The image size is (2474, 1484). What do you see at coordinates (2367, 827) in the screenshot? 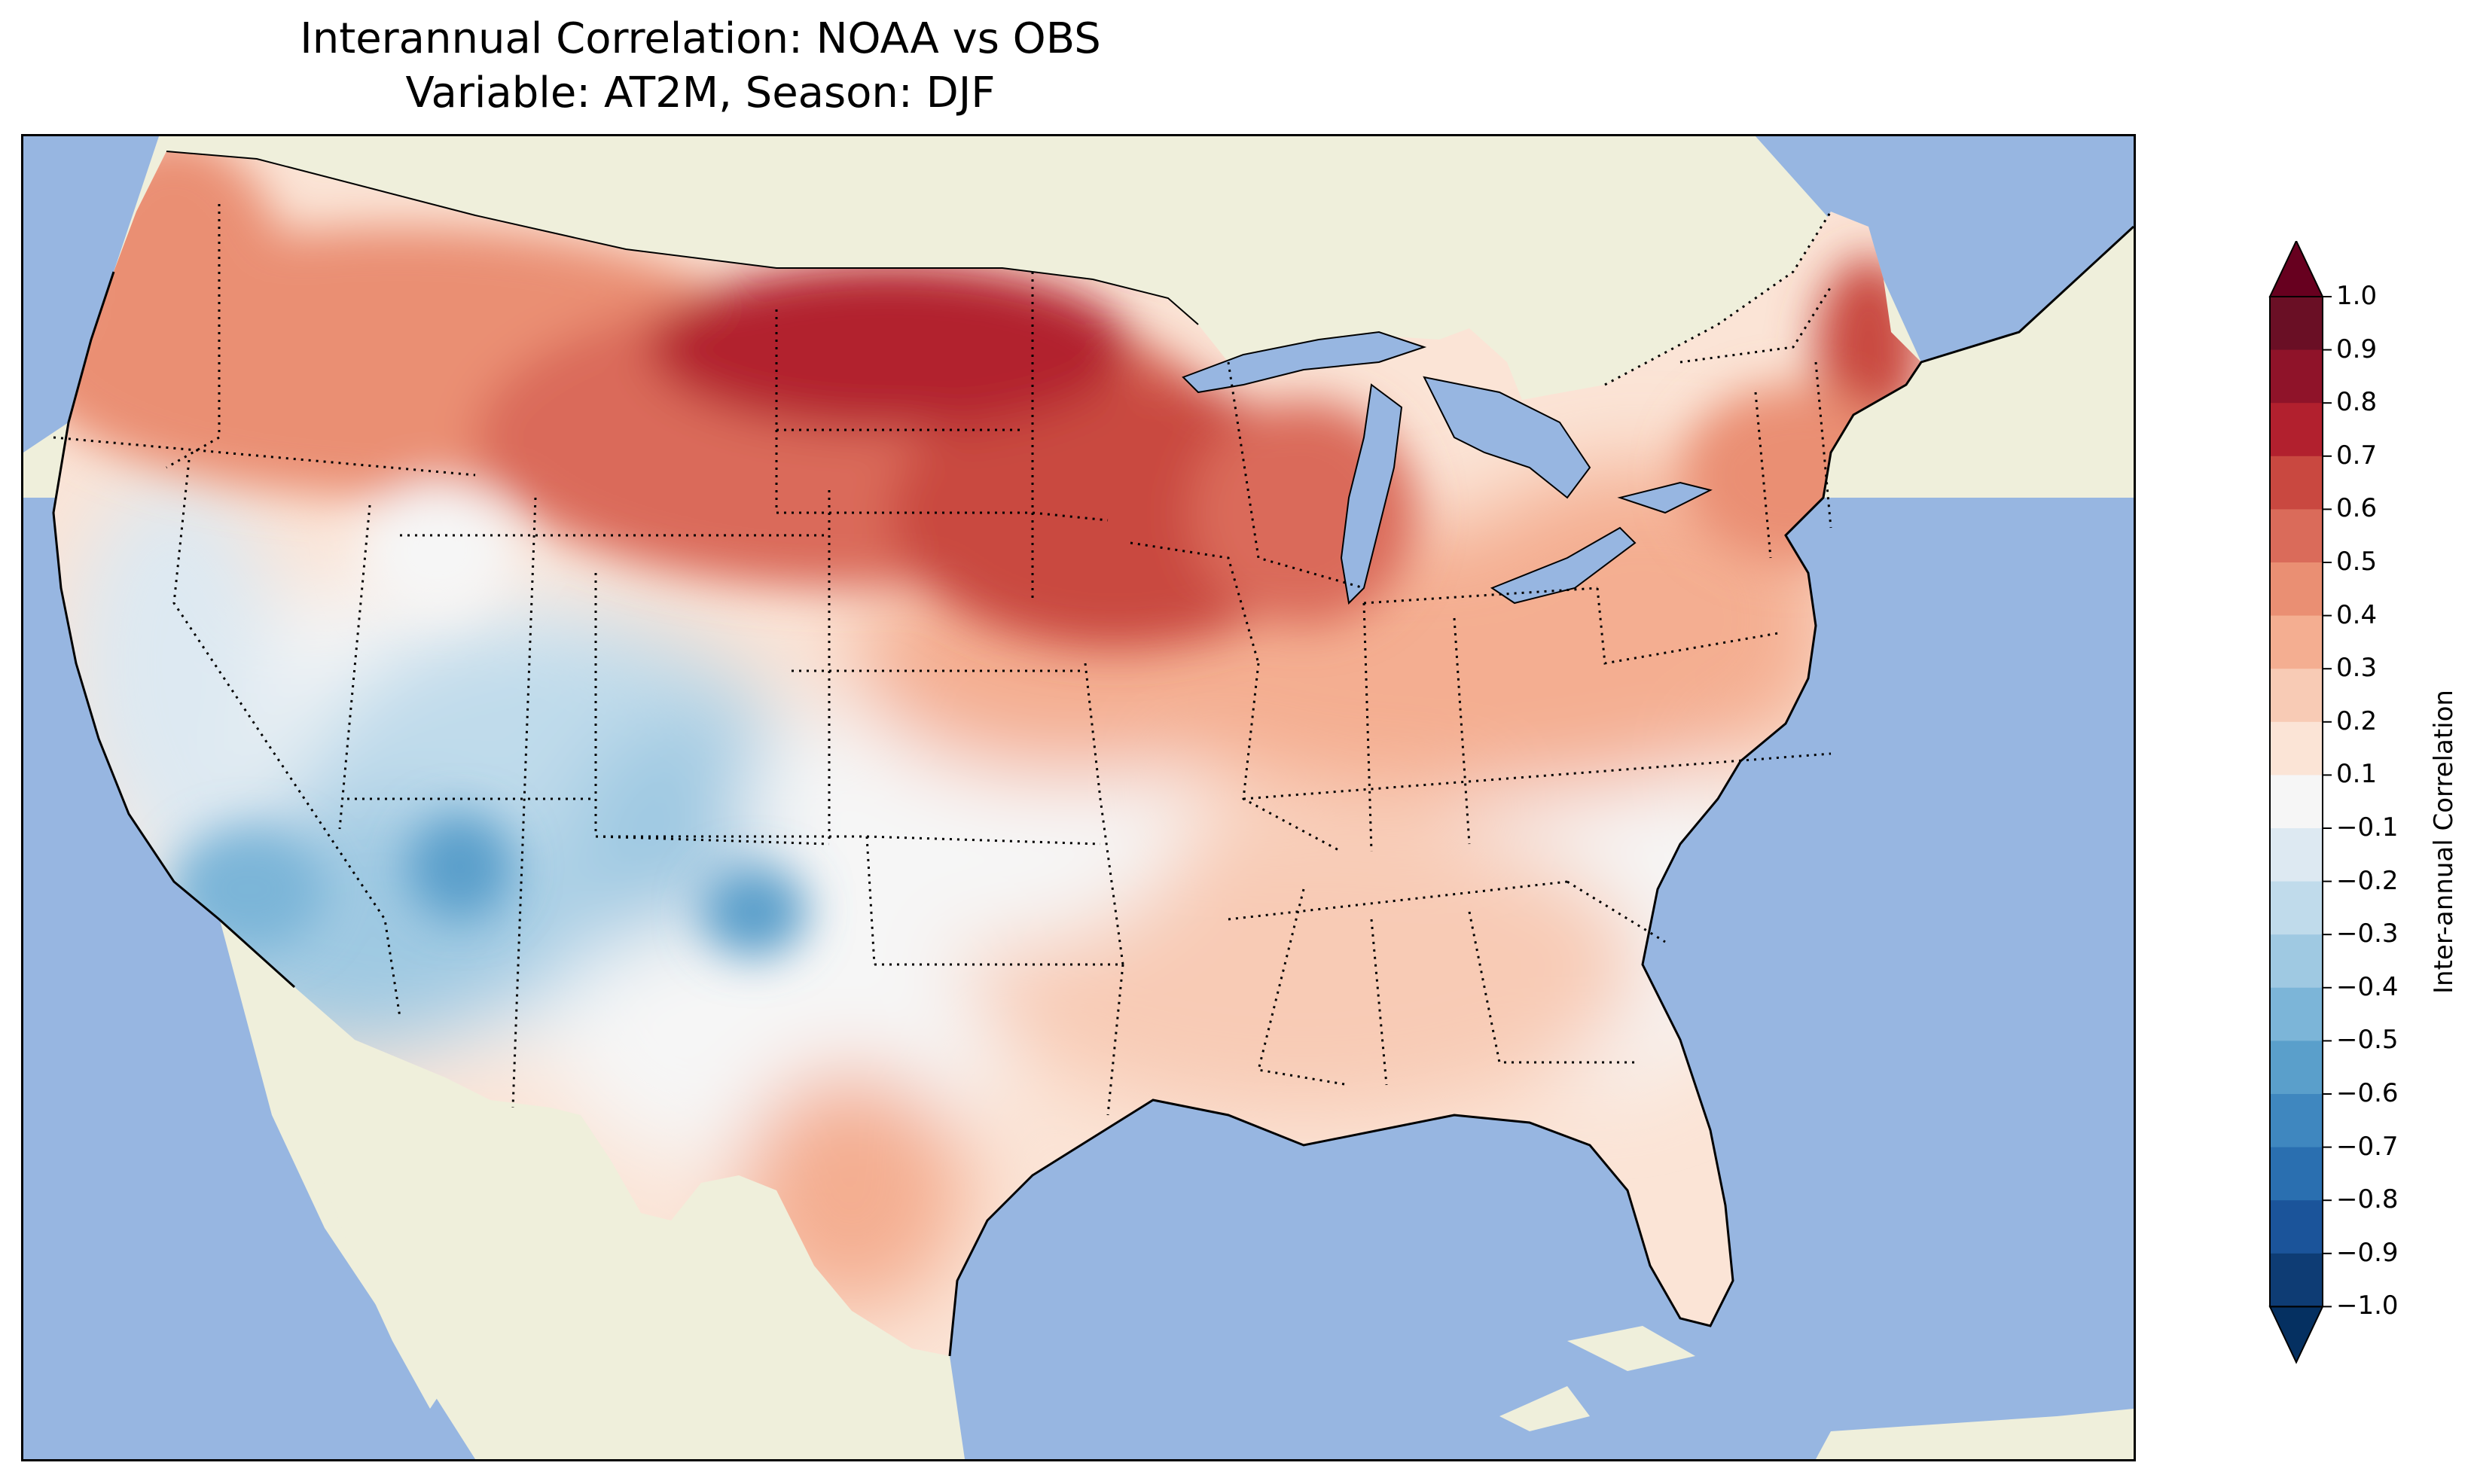
I see `colorbar-tick-label: −0.1` at bounding box center [2367, 827].